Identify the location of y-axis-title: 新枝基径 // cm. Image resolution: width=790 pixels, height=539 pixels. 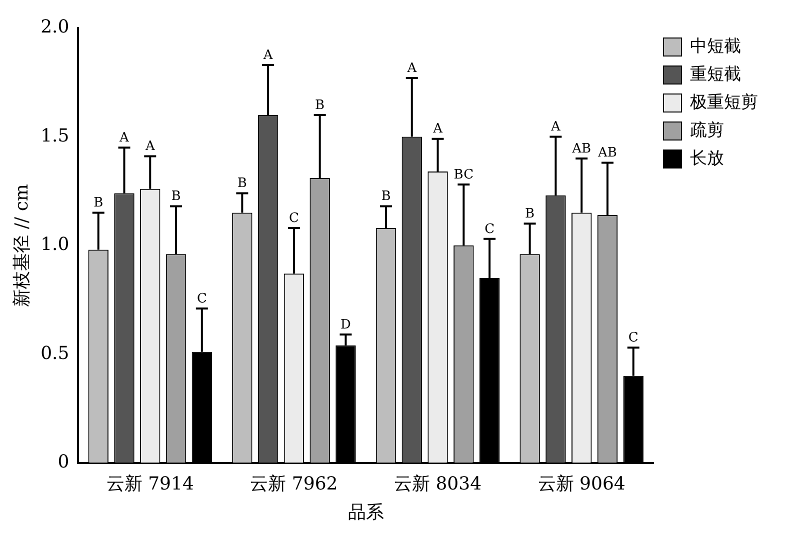
(21, 245).